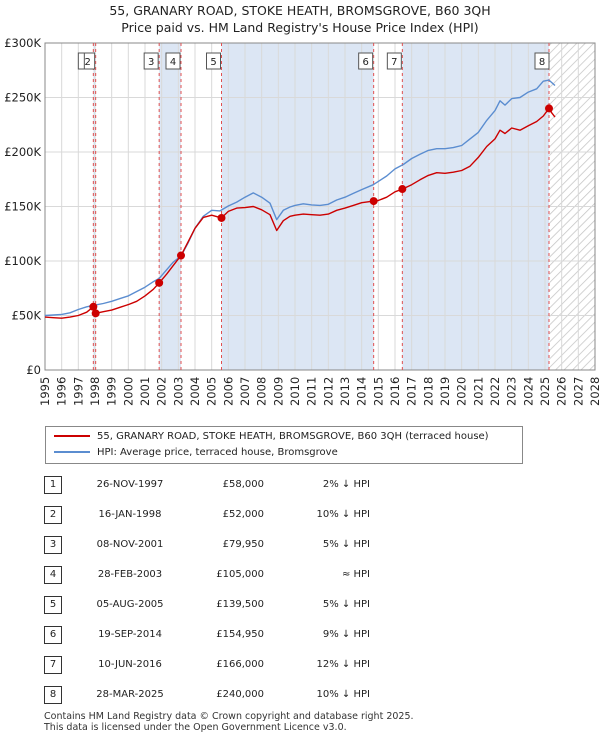 This screenshot has width=600, height=740. I want to click on x-tick-label: 2005, so click(212, 391).